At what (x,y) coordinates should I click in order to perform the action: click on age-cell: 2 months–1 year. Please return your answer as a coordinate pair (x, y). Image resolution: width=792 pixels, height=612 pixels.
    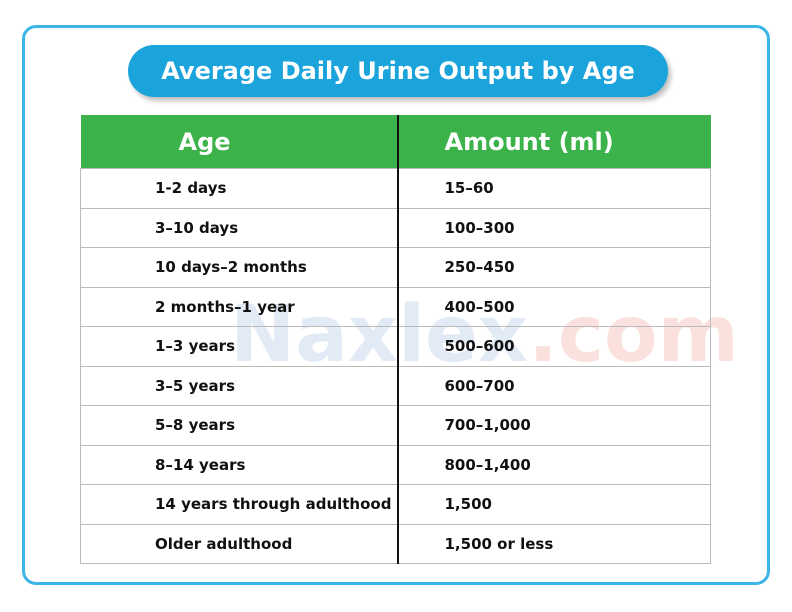
    Looking at the image, I should click on (239, 306).